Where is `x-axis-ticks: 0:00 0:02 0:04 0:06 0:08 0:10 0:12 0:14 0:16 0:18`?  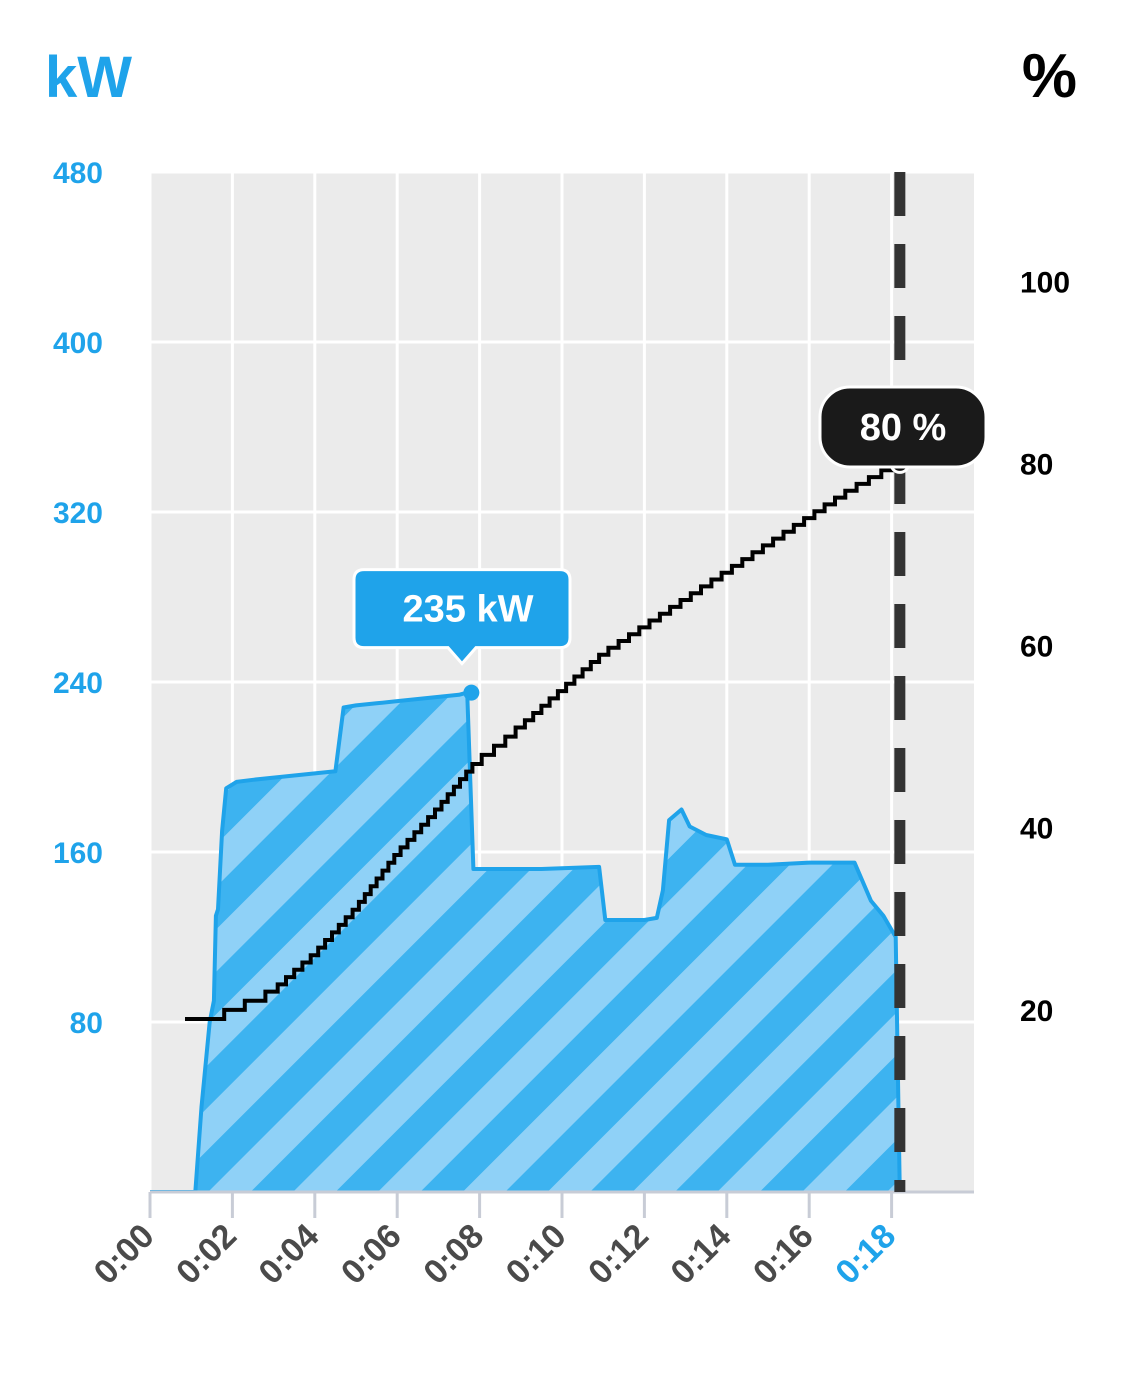 x-axis-ticks: 0:00 0:02 0:04 0:06 0:08 0:10 0:12 0:14 0:16 0:18 is located at coordinates (495, 1242).